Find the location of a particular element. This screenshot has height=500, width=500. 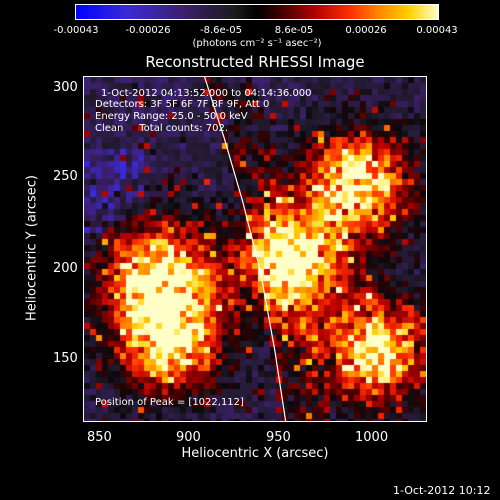

colorbar-tick: -0.00043 is located at coordinates (76, 30).